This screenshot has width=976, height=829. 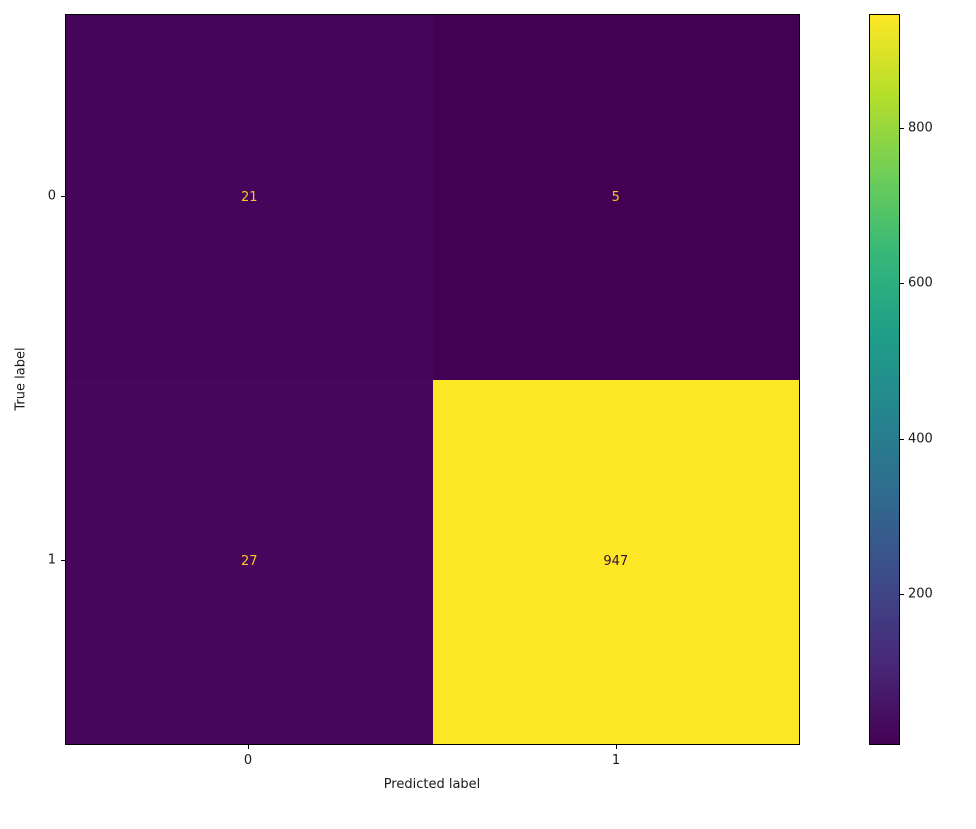 I want to click on x-tick-label-1: 1, so click(x=616, y=760).